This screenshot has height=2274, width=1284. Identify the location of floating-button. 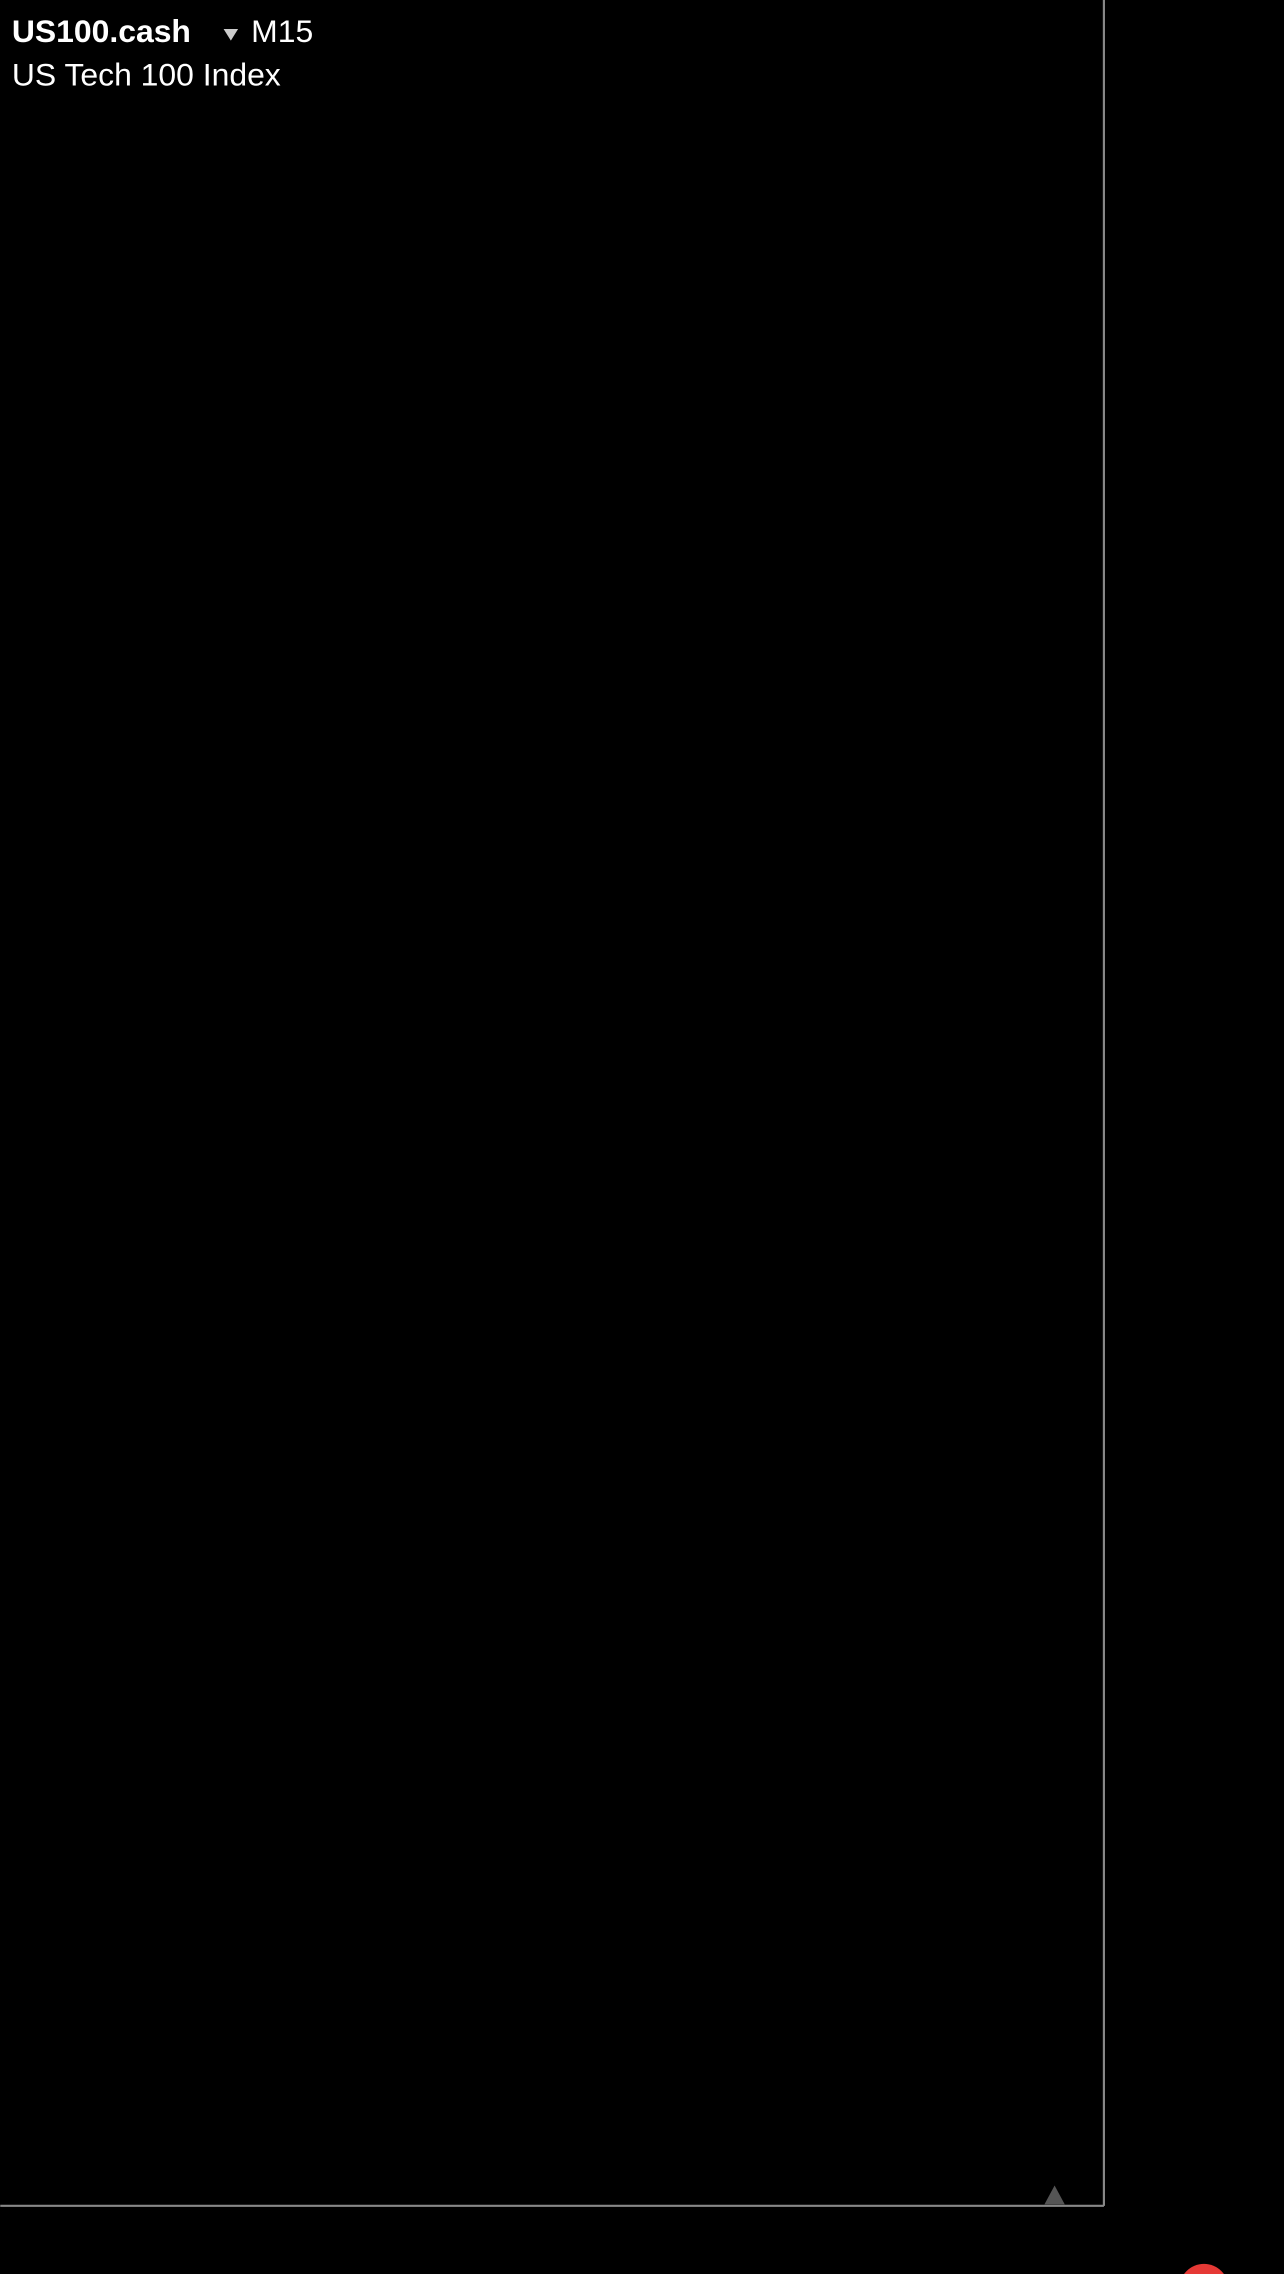
(1203, 2268).